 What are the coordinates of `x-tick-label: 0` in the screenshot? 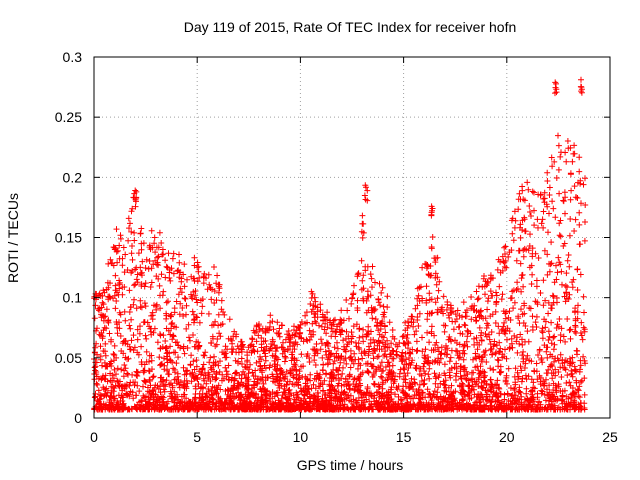 It's located at (94, 437).